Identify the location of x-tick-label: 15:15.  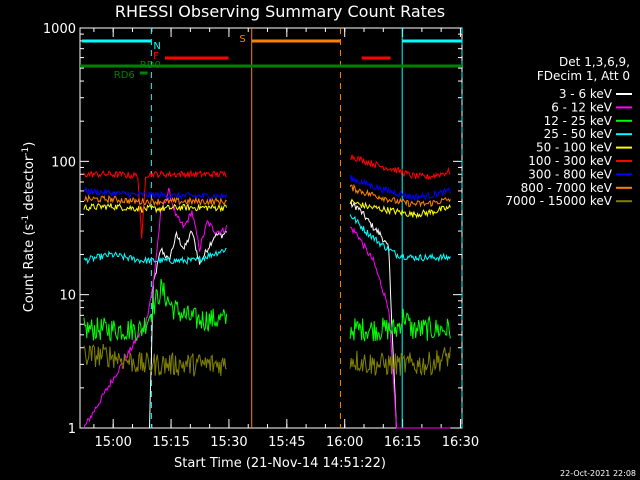
(170, 442).